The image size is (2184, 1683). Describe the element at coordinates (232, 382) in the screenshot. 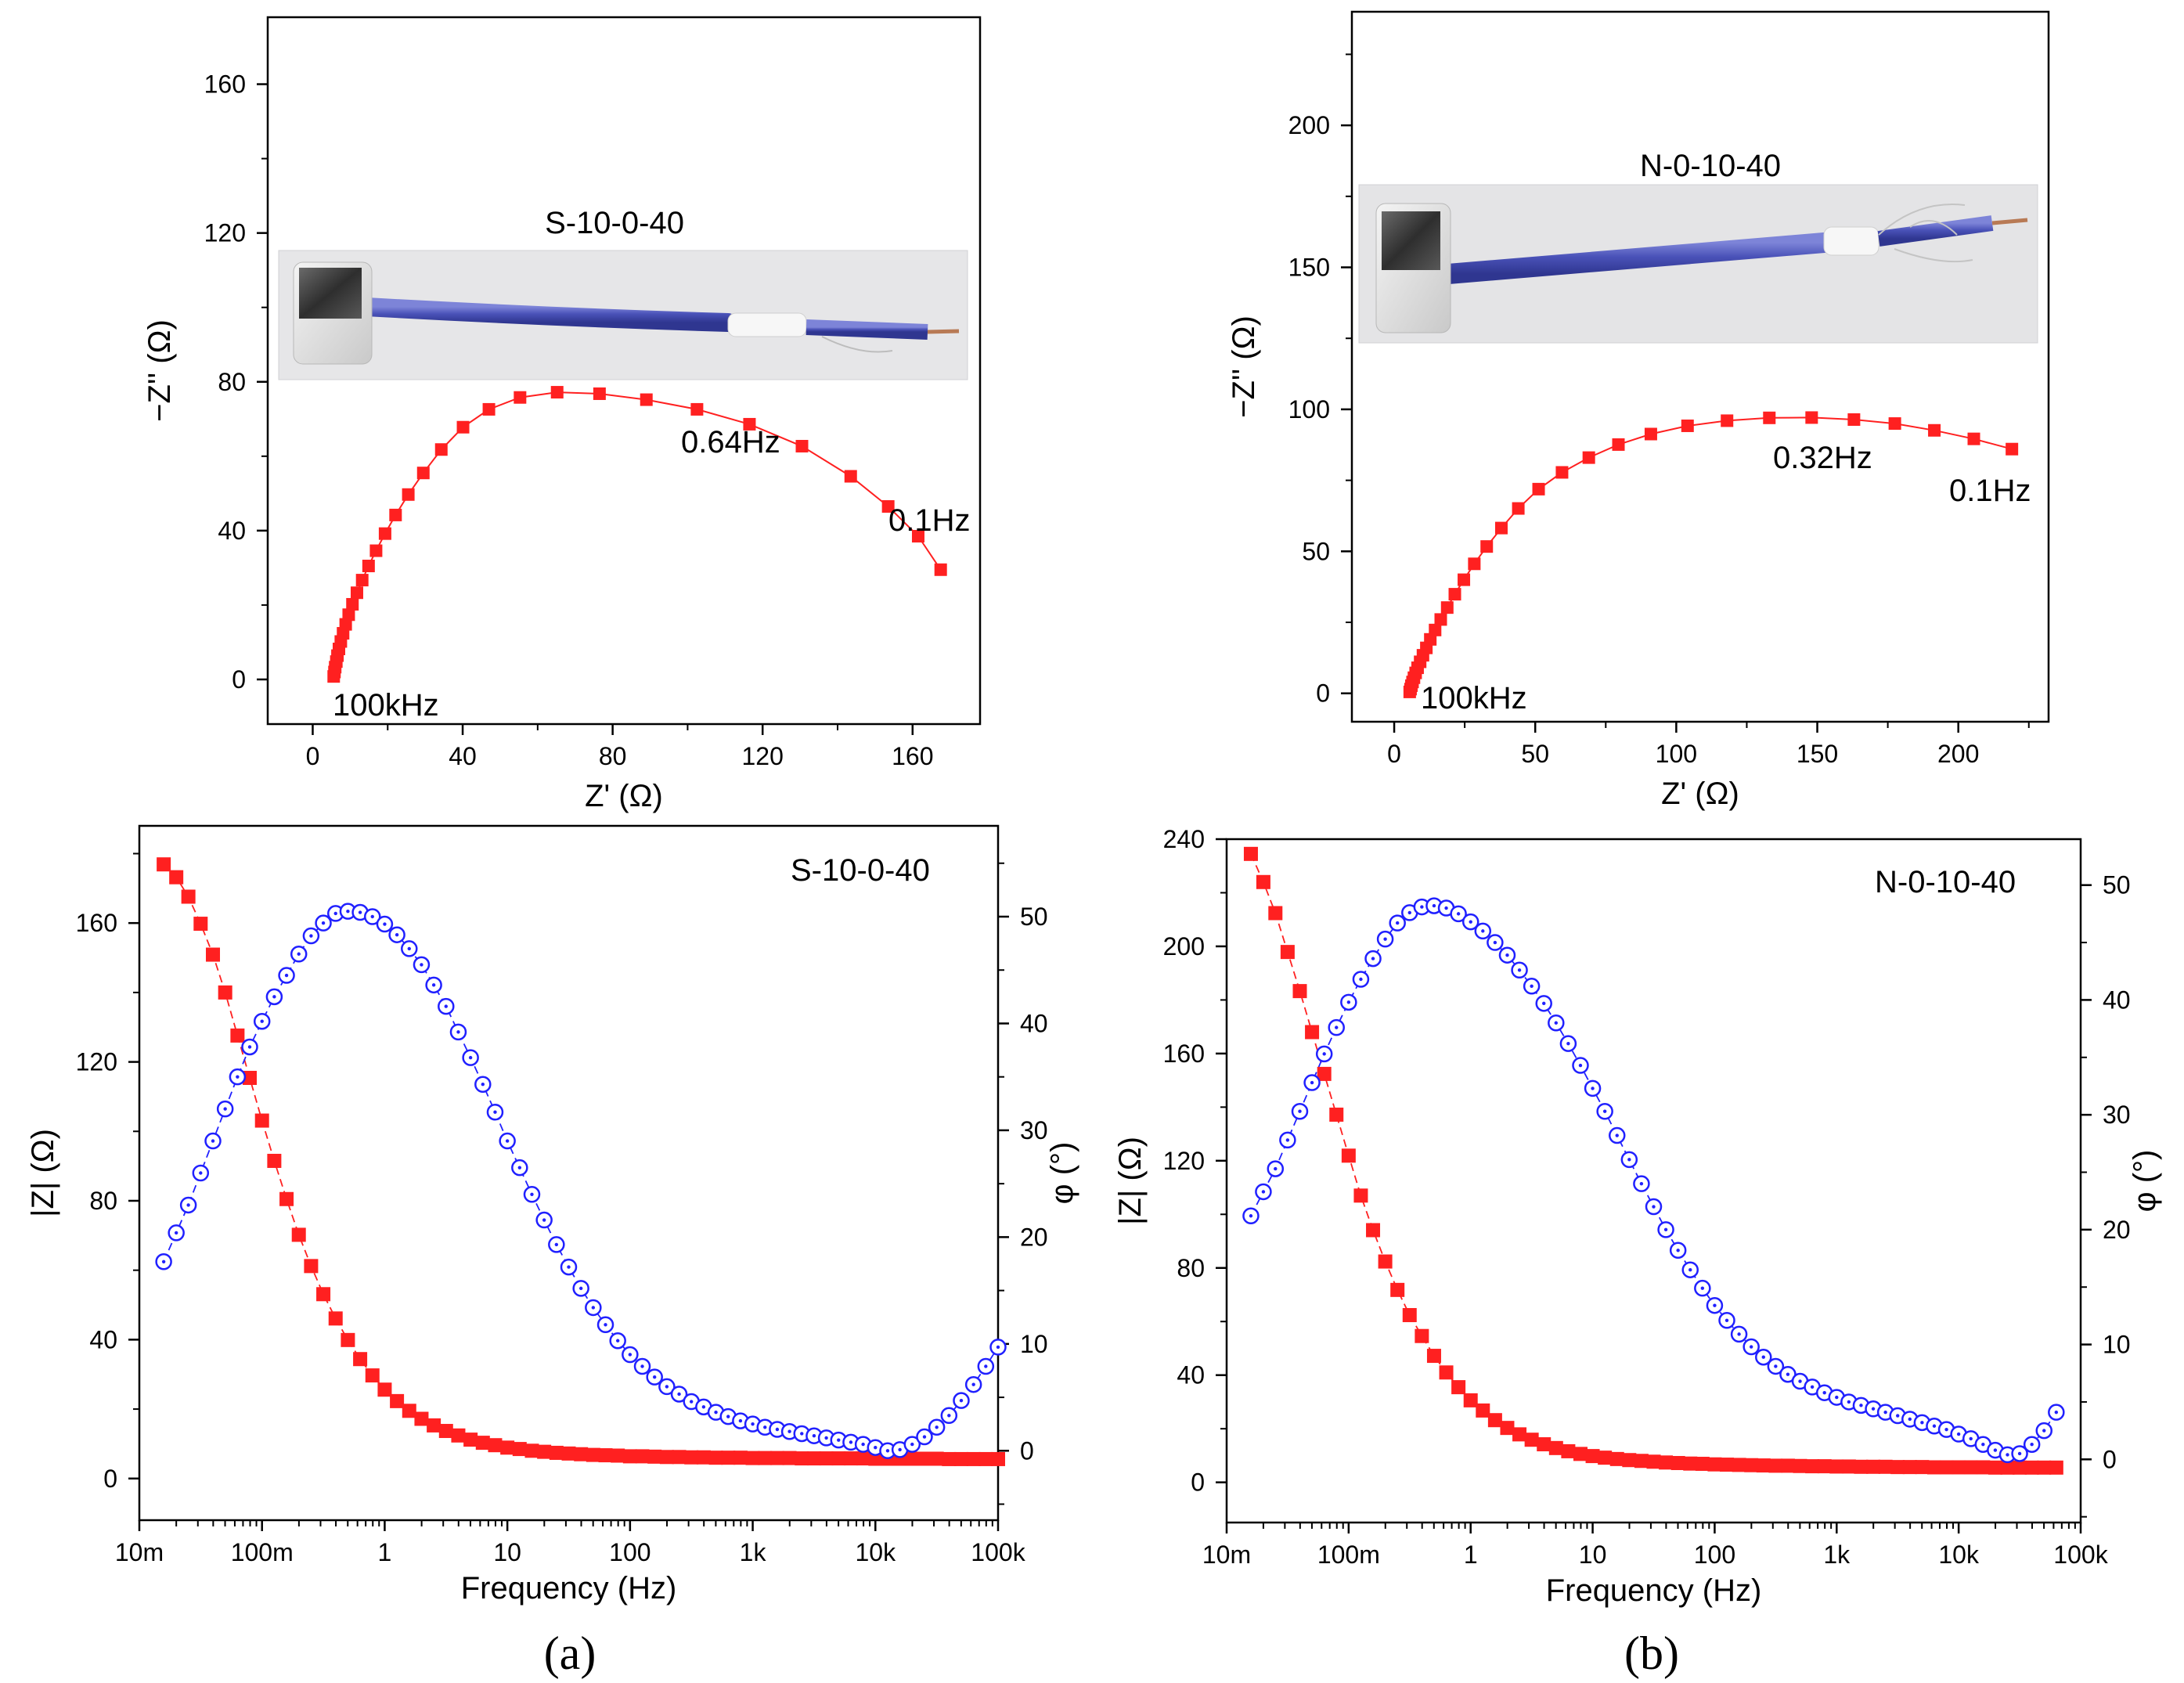

I see `y-tick-label: 80` at that location.